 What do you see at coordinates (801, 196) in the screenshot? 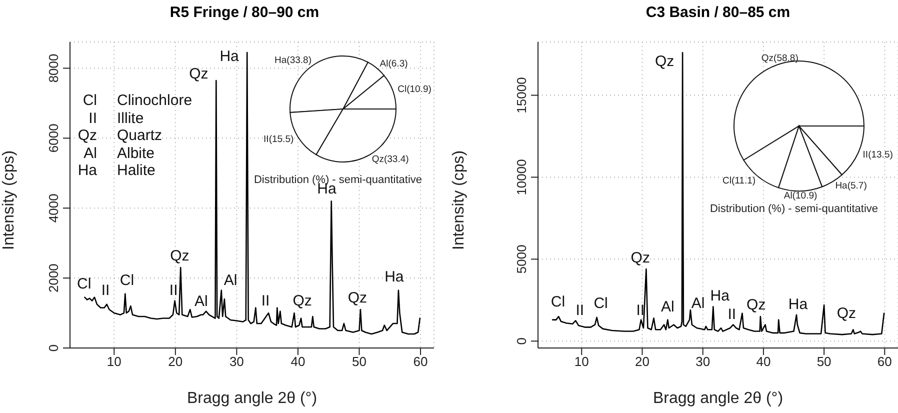
I see `slice-label: Al(10.9)` at bounding box center [801, 196].